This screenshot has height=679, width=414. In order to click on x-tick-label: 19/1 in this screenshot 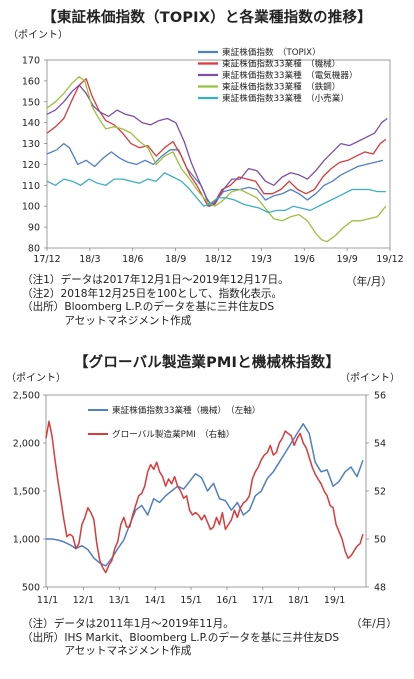, I will do `click(334, 600)`.